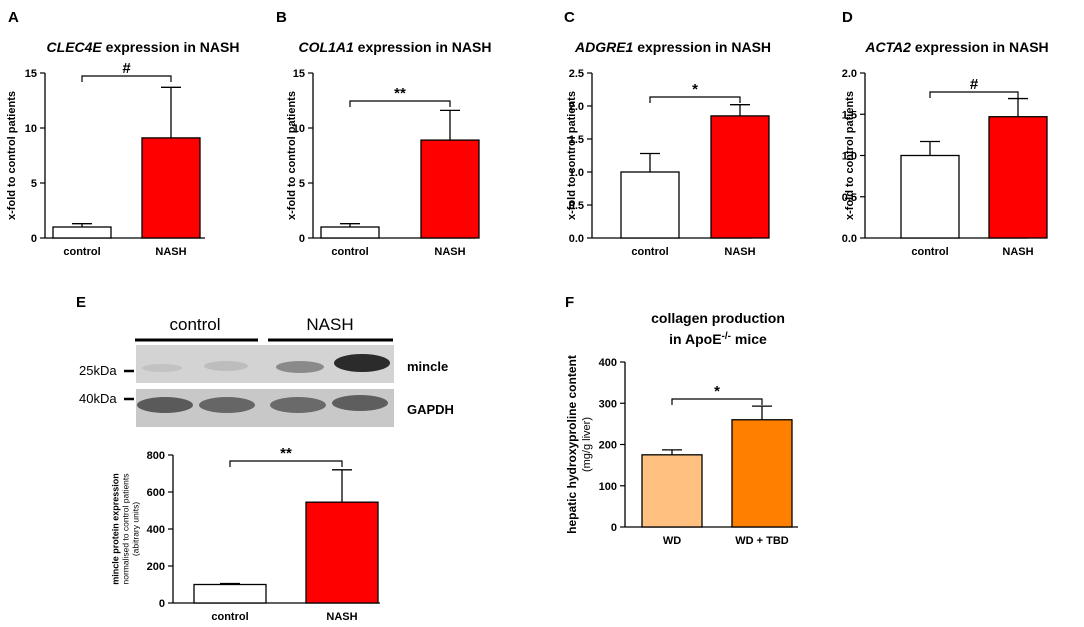  What do you see at coordinates (718, 339) in the screenshot?
I see `chart-title-line2: in ApoE-/- mice` at bounding box center [718, 339].